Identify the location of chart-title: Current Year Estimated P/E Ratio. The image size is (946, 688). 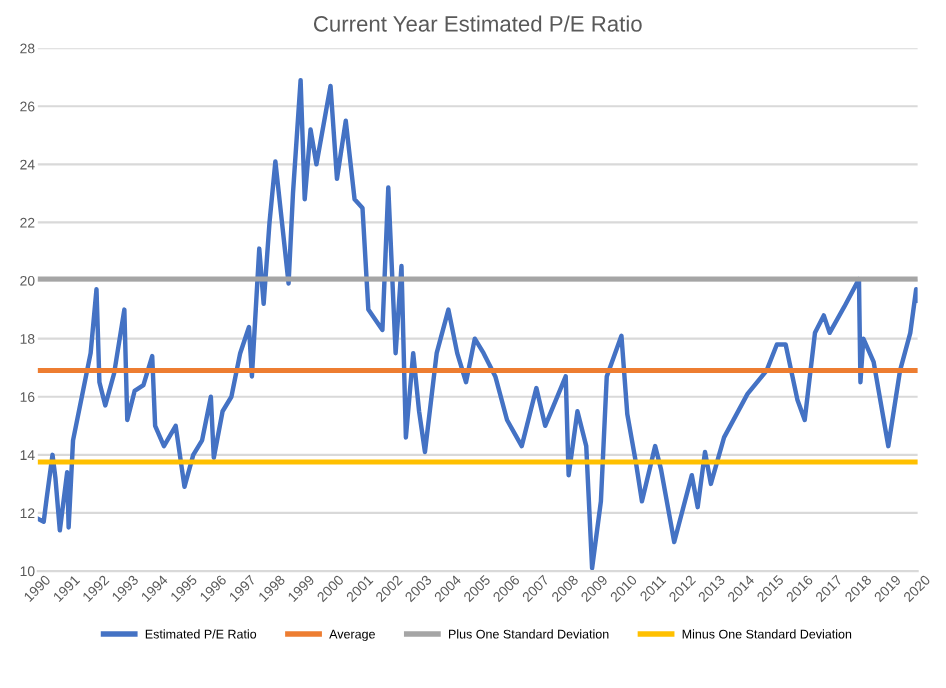
(477, 23).